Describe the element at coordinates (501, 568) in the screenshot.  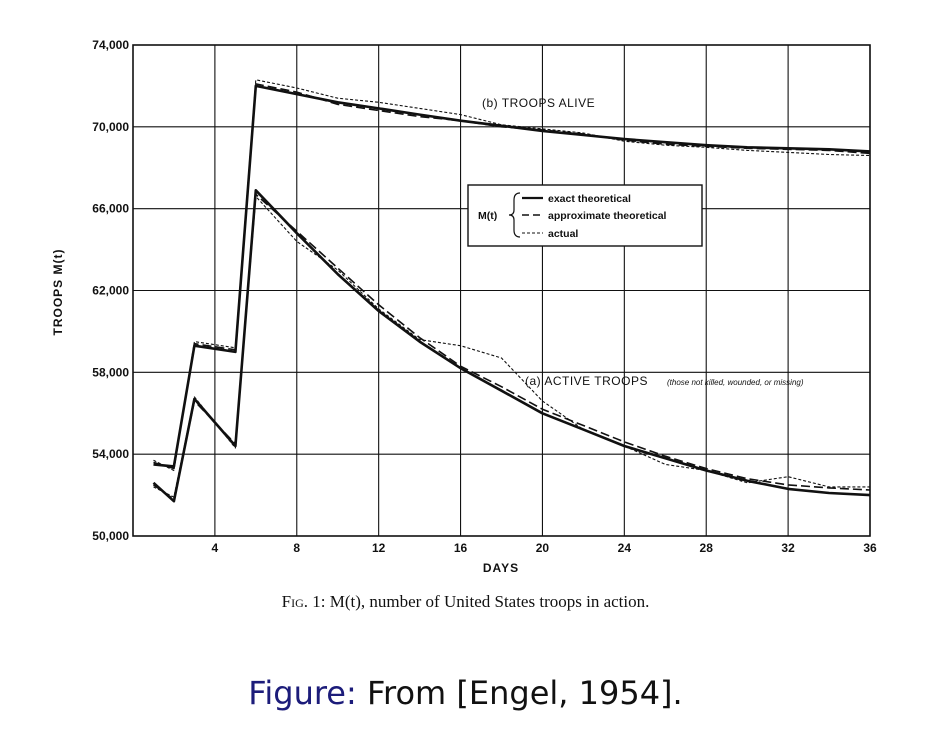
I see `x-axis-label: DAYS` at that location.